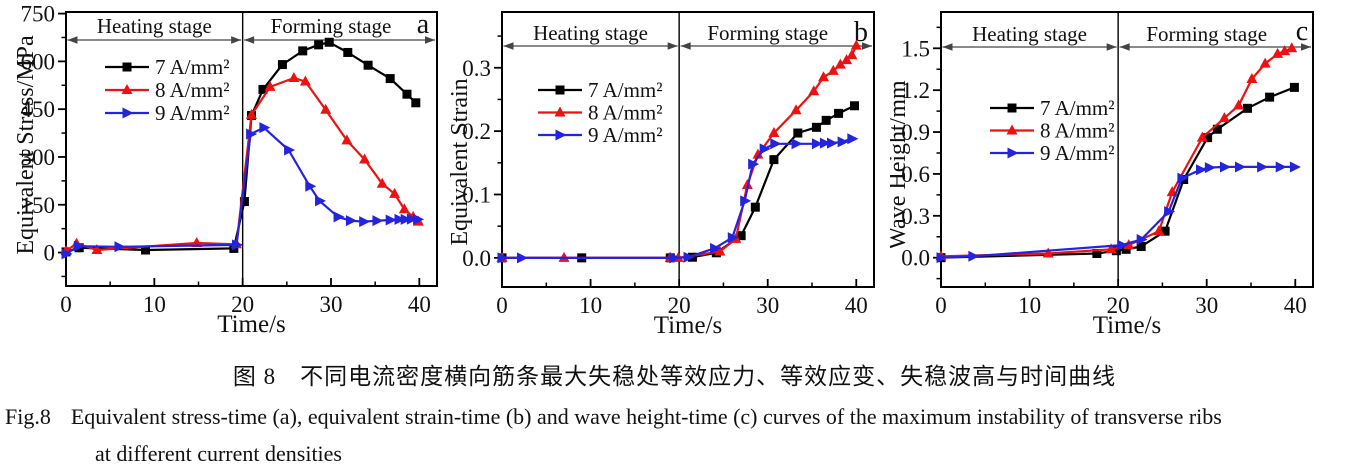 This screenshot has width=1349, height=472. Describe the element at coordinates (460, 161) in the screenshot. I see `y-axis-title: Equivalent Strain` at that location.